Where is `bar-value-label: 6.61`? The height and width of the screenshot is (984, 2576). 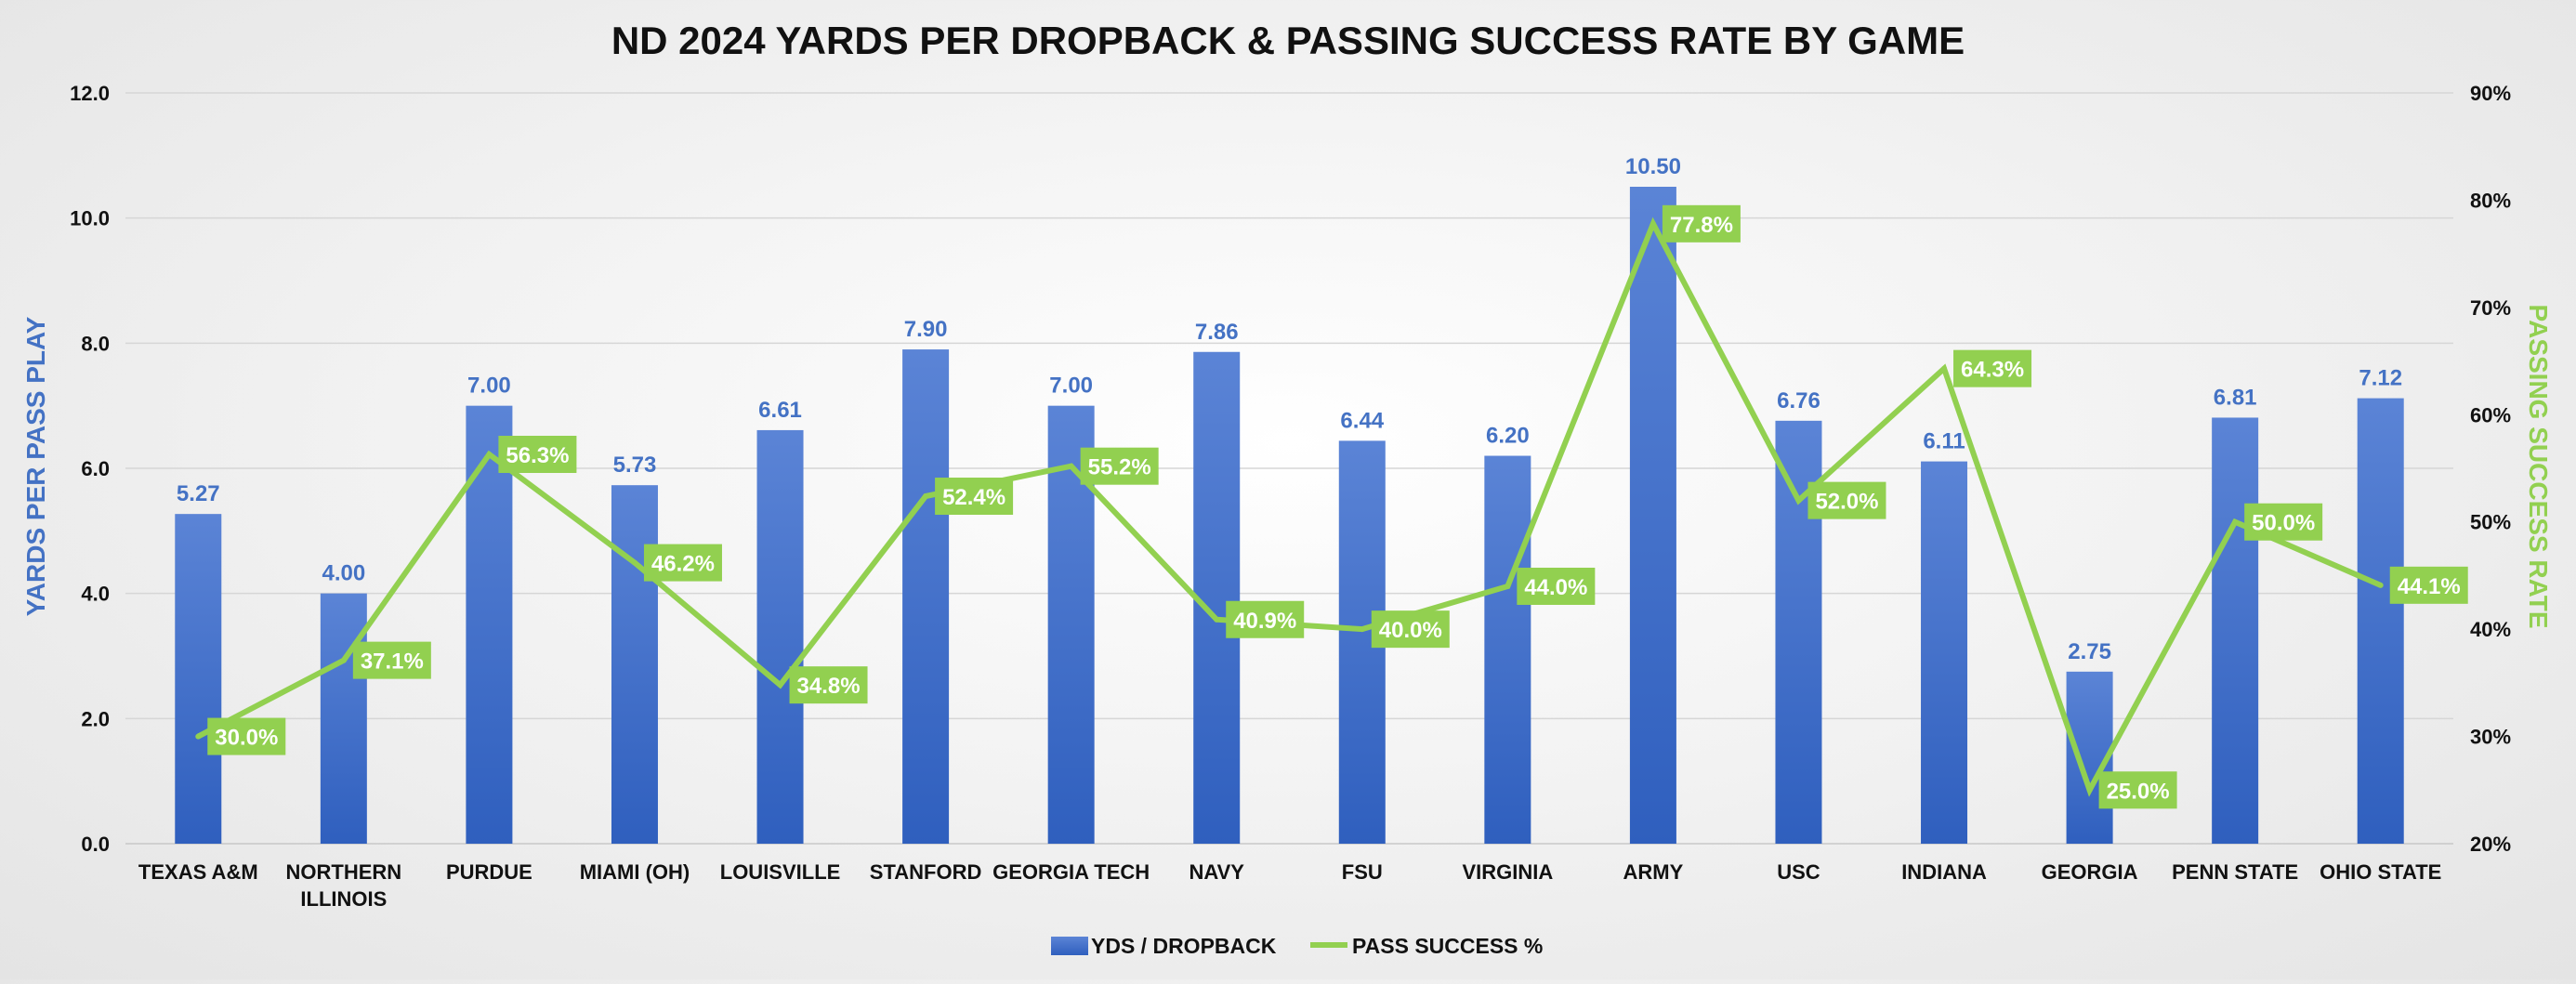 bar-value-label: 6.61 is located at coordinates (780, 410).